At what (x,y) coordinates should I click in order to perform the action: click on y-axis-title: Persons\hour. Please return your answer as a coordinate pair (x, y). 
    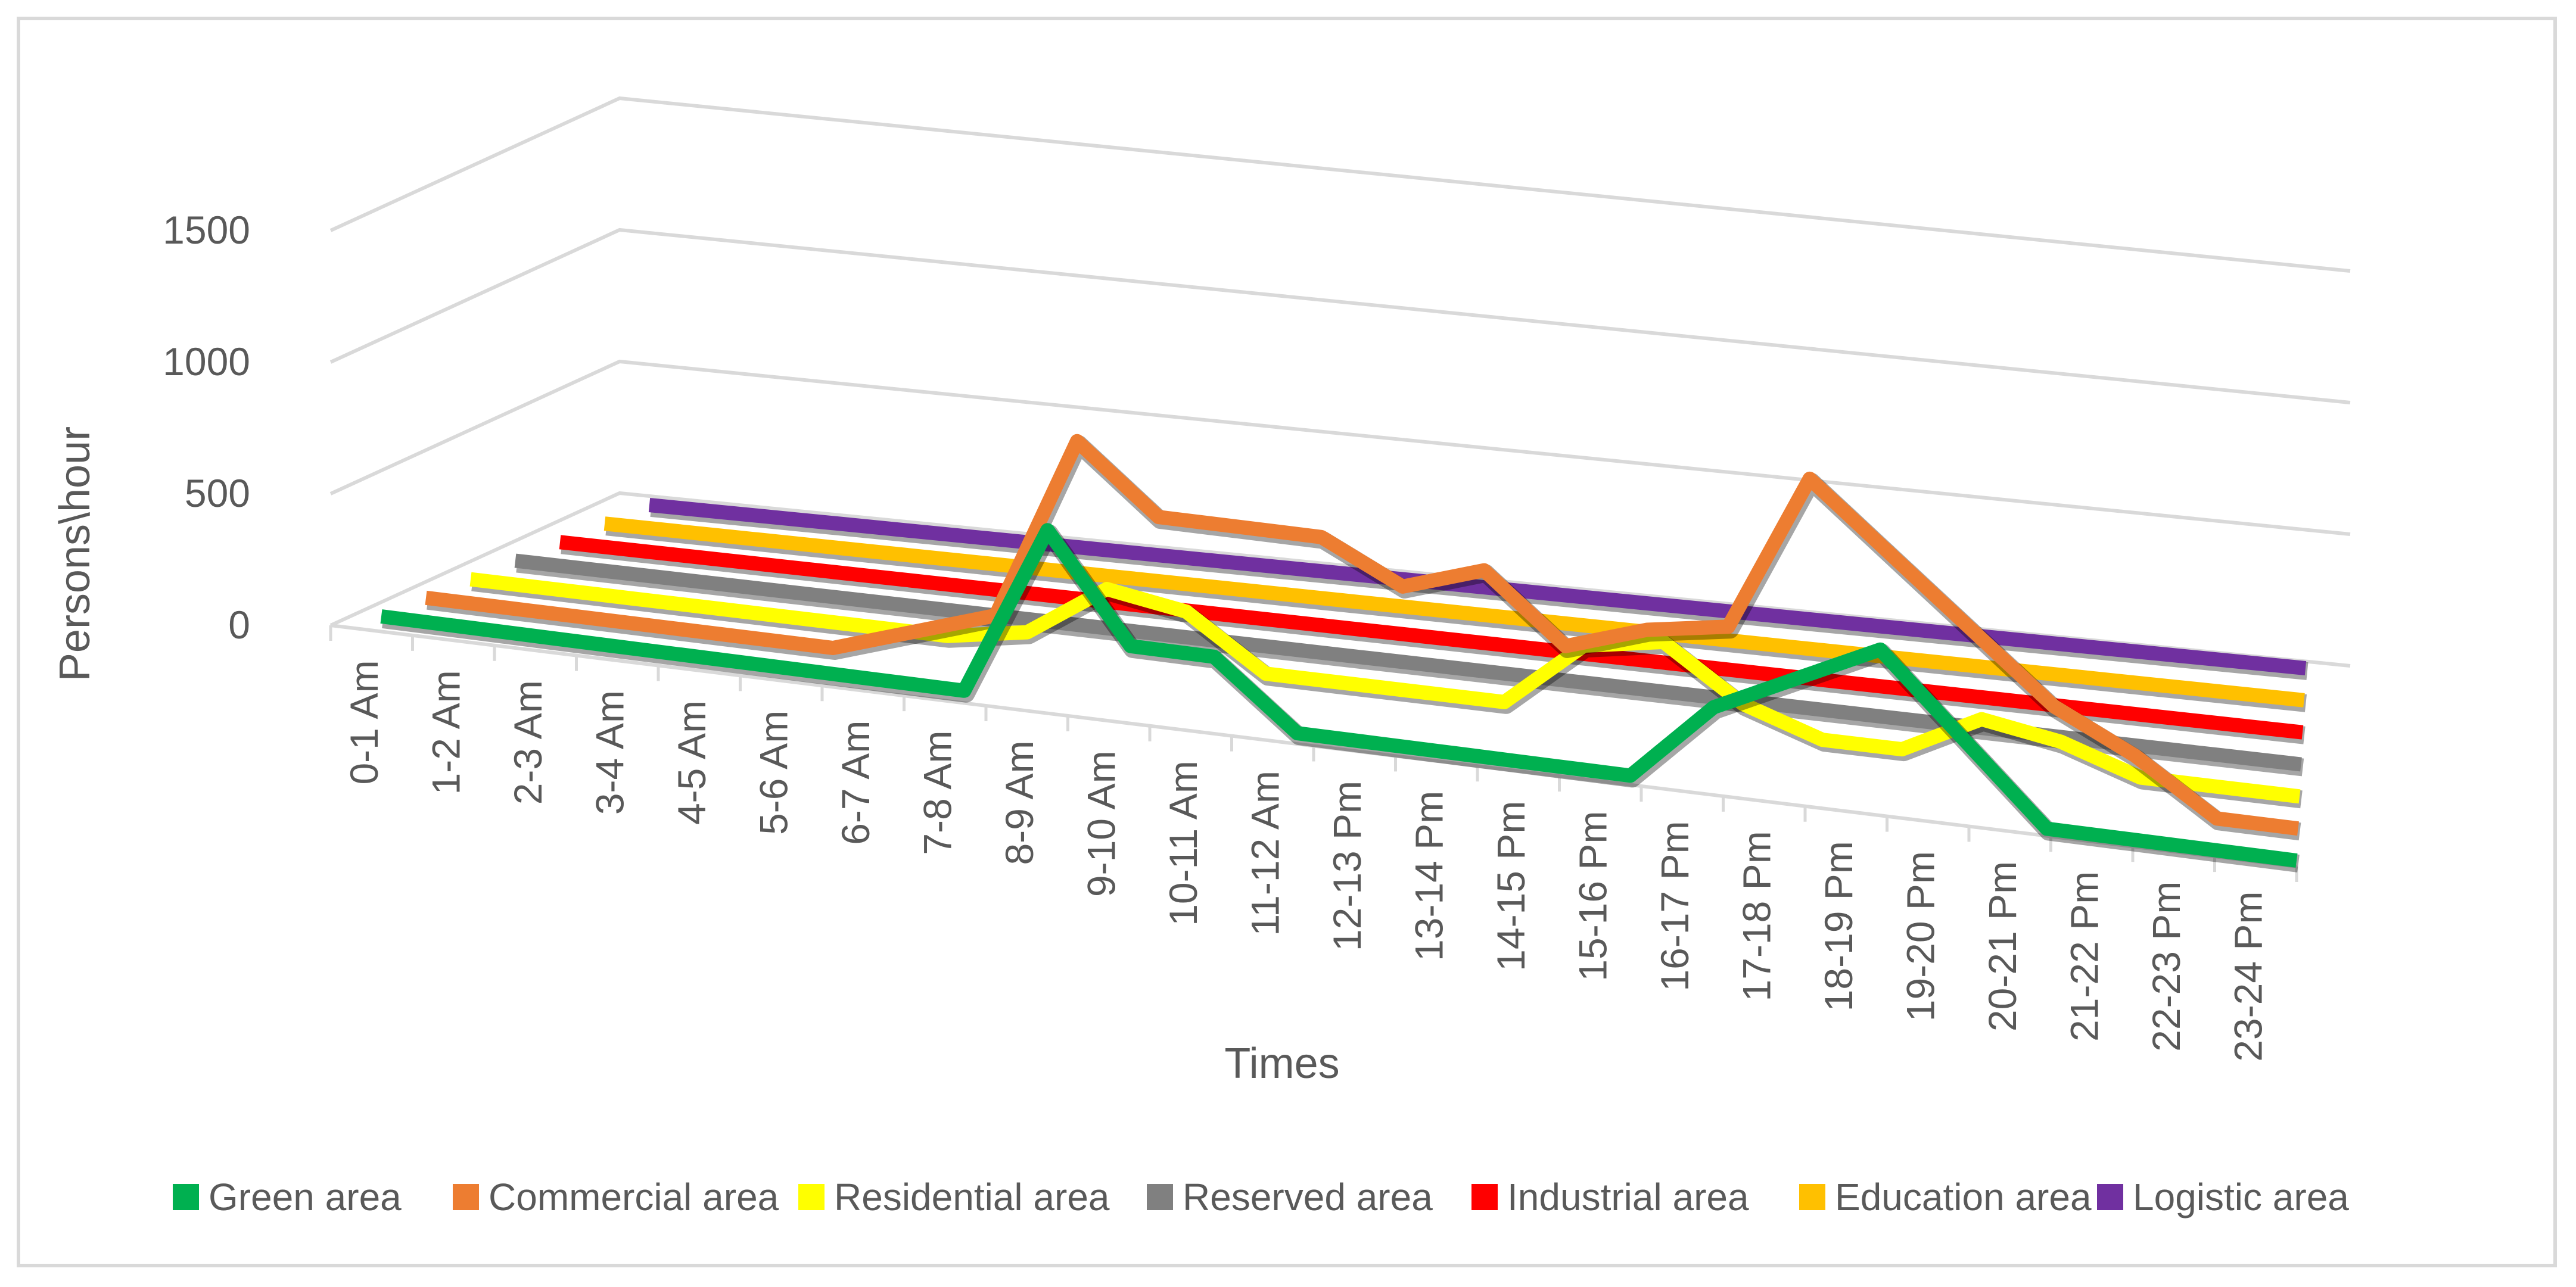
    Looking at the image, I should click on (75, 553).